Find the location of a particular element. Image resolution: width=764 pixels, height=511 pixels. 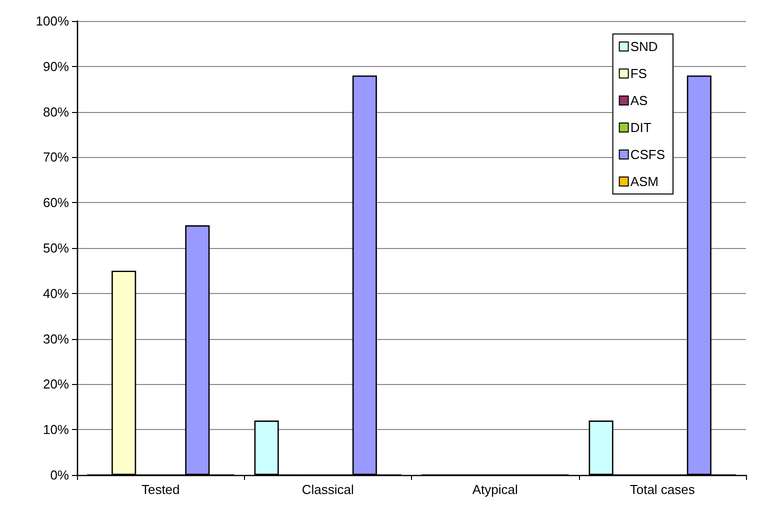

legend-label: DIT is located at coordinates (641, 127).